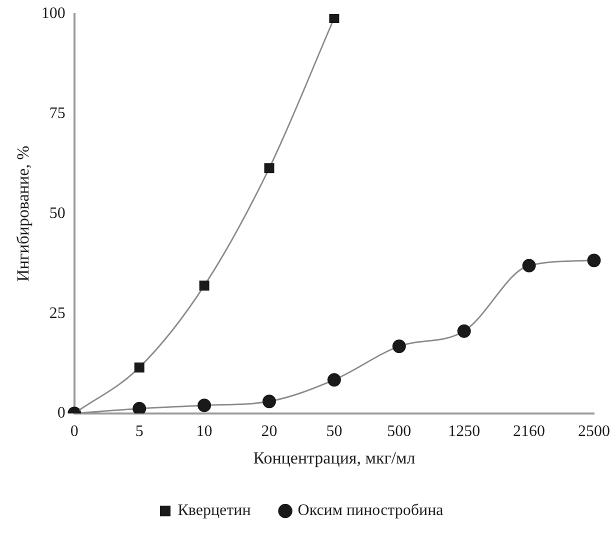 This screenshot has height=533, width=616. I want to click on y-tick-label: 25, so click(57, 313).